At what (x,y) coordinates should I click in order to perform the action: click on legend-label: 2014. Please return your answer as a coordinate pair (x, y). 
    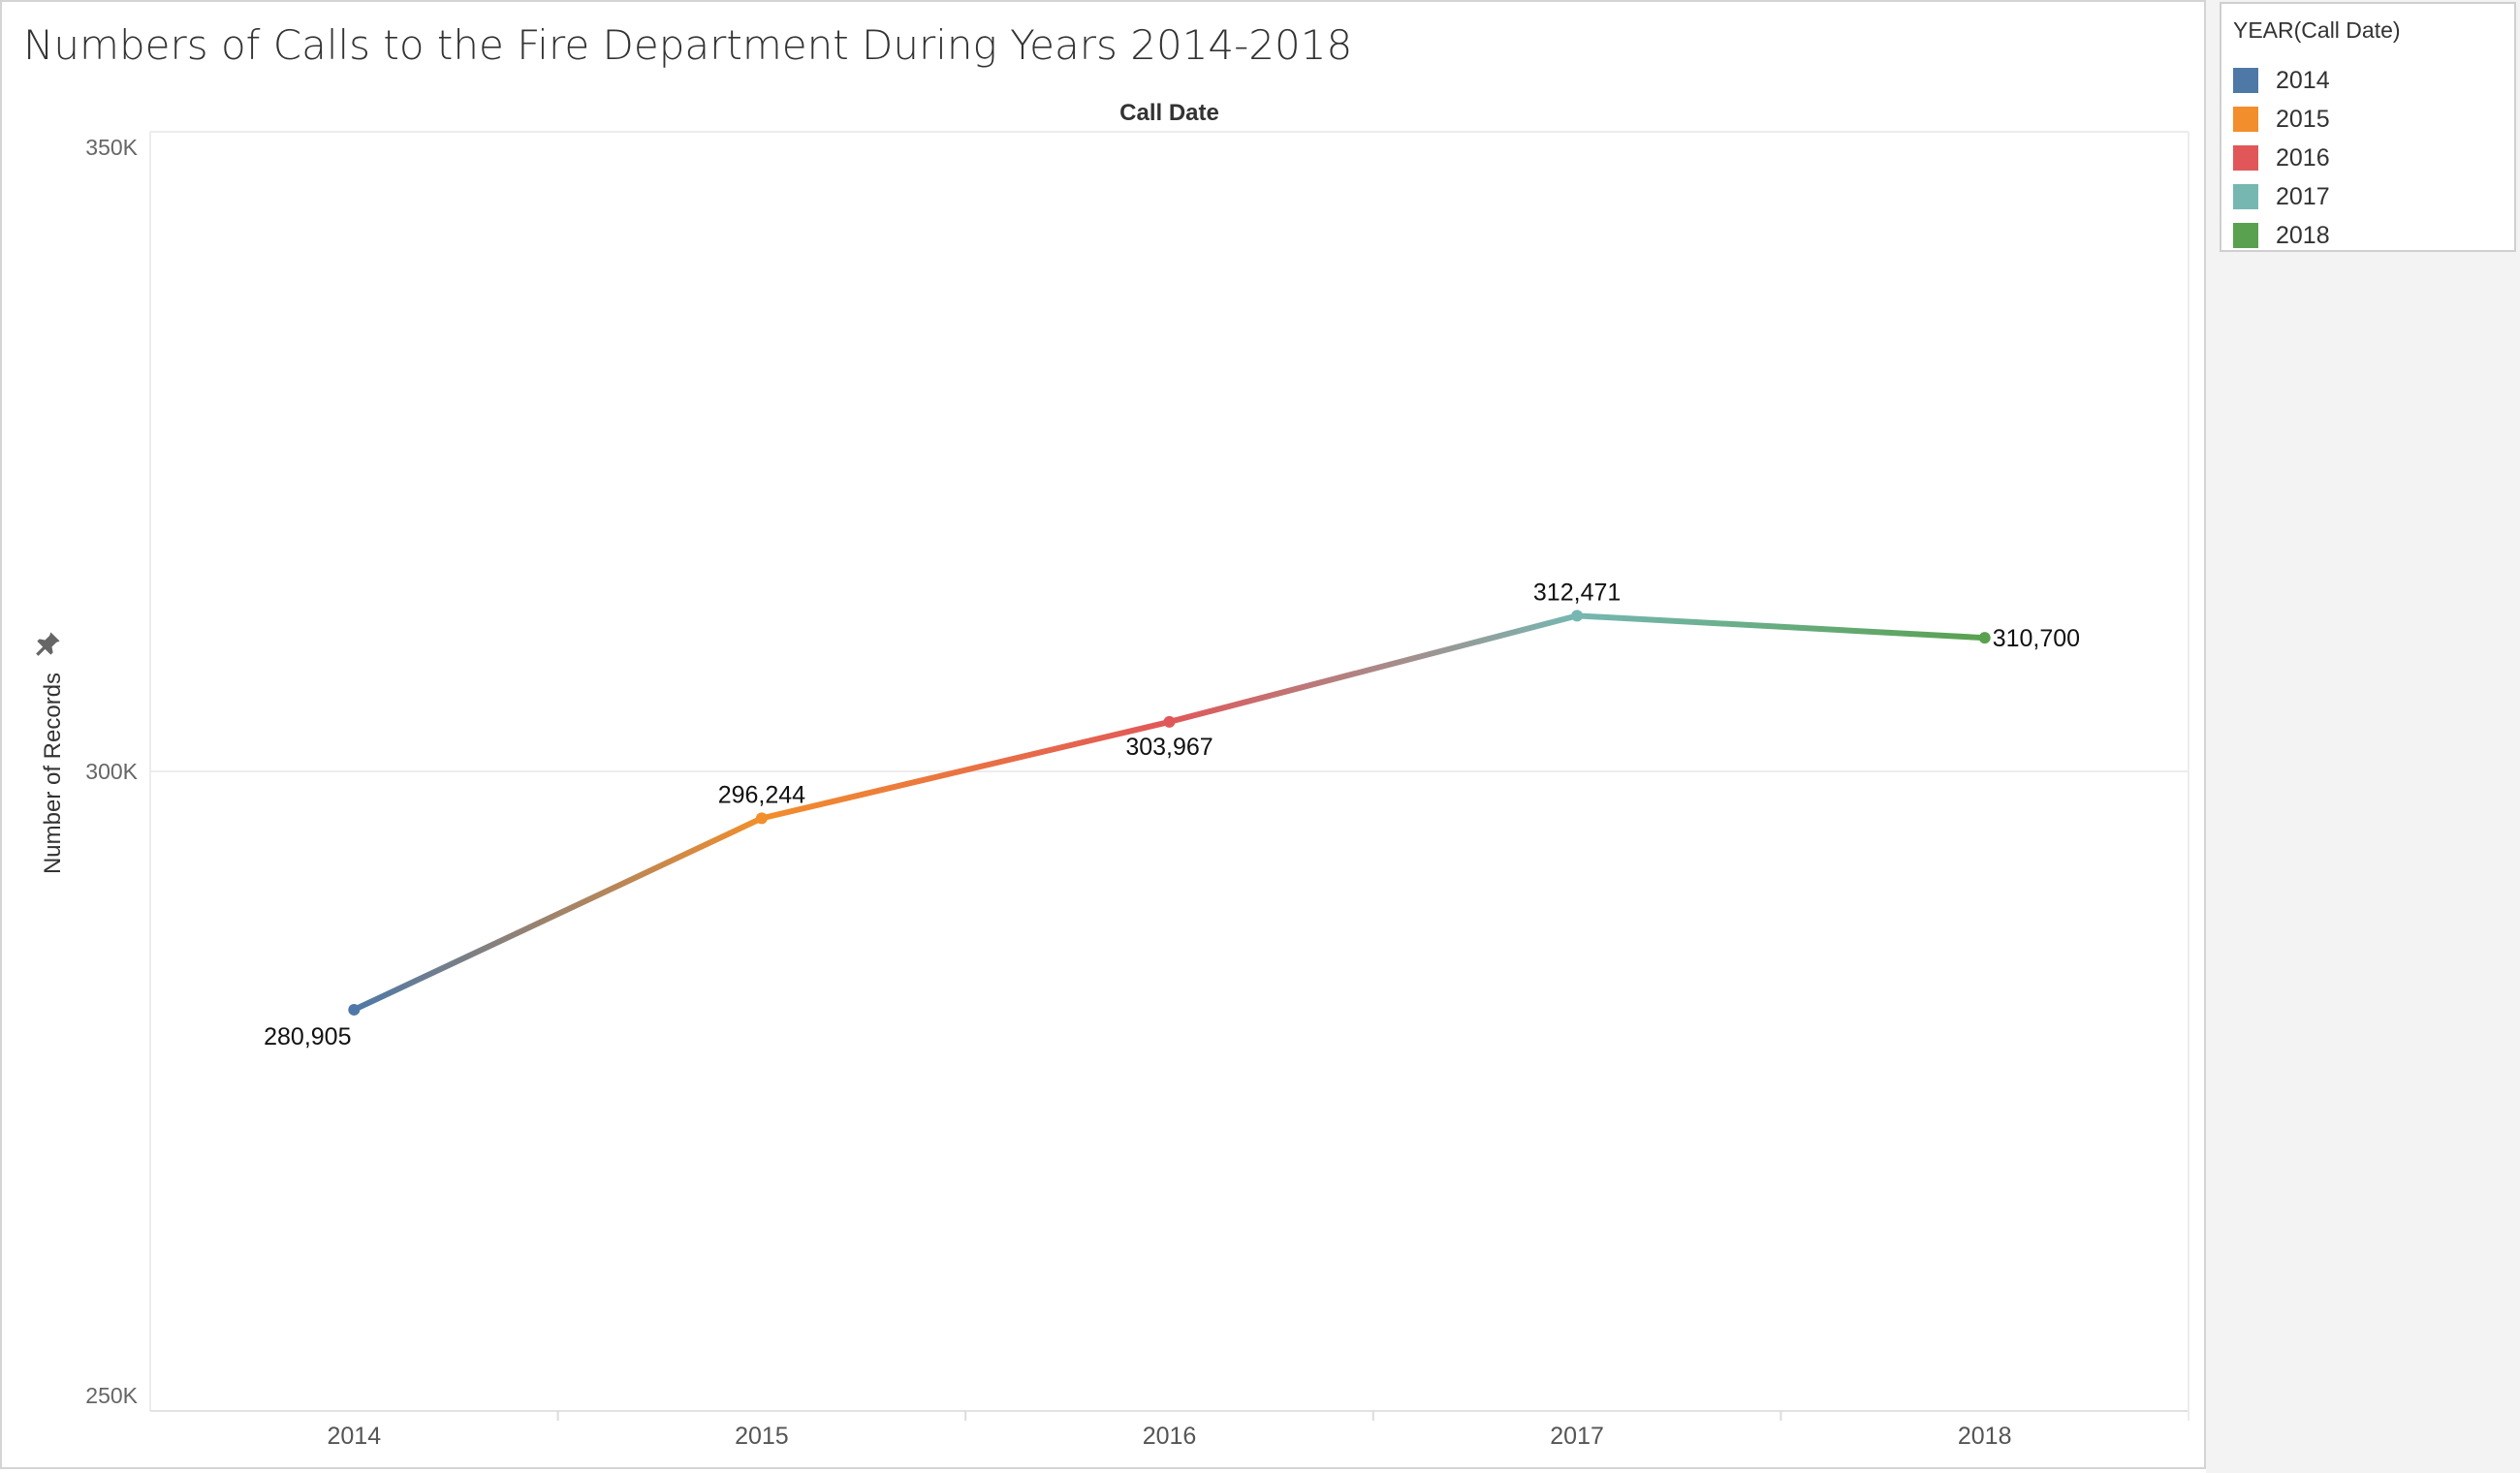
    Looking at the image, I should click on (2303, 80).